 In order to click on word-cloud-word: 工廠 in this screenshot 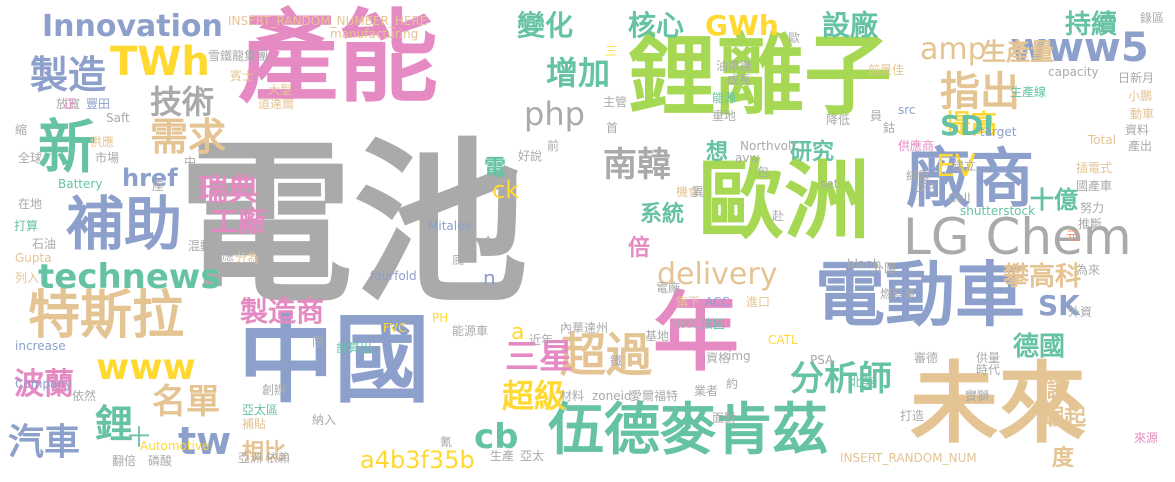, I will do `click(238, 221)`.